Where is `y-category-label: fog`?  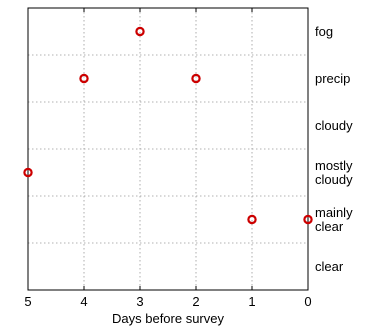
y-category-label: fog is located at coordinates (324, 31).